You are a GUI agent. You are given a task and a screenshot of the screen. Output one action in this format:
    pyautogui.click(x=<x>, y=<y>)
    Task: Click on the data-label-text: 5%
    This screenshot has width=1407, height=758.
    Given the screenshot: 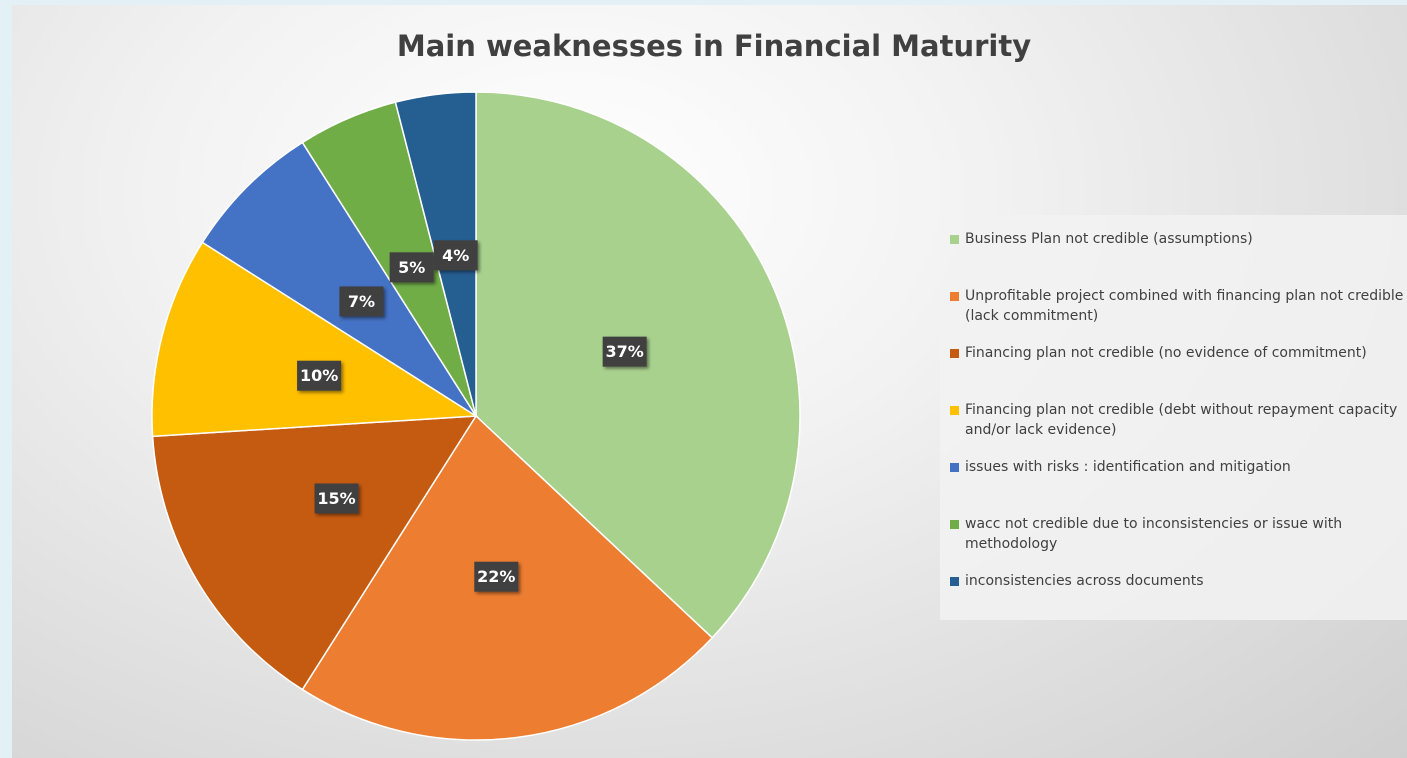 What is the action you would take?
    pyautogui.click(x=411, y=267)
    